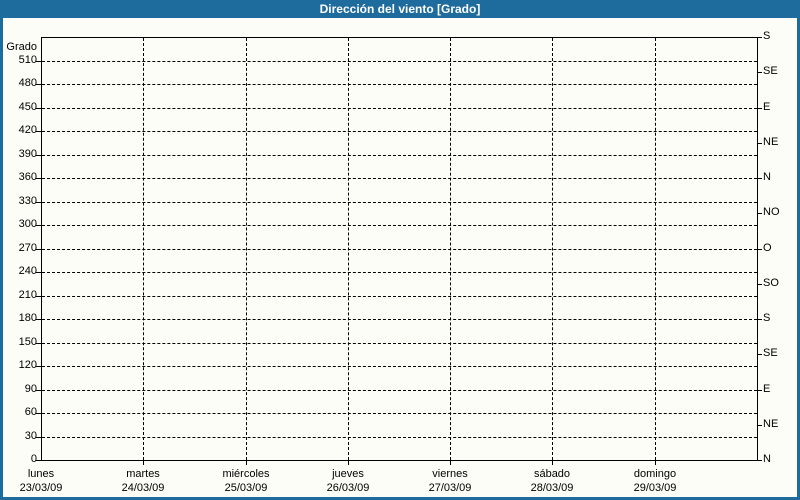  What do you see at coordinates (41, 488) in the screenshot?
I see `day-date: 23/03/09` at bounding box center [41, 488].